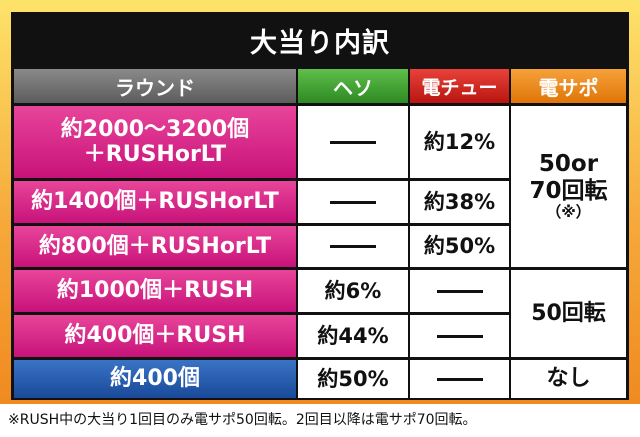  What do you see at coordinates (459, 142) in the screenshot?
I see `den-chu-cell: 約12%` at bounding box center [459, 142].